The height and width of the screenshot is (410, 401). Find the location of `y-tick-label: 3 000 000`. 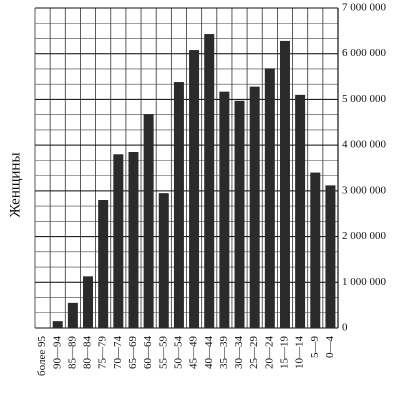

y-tick-label: 3 000 000 is located at coordinates (364, 190).